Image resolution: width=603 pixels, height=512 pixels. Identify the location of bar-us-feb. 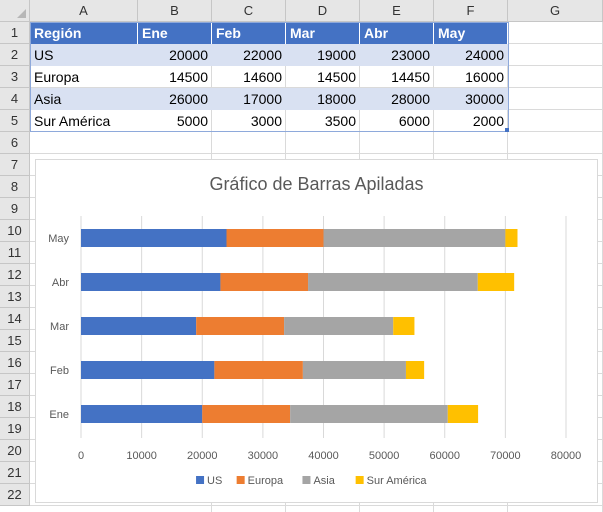
(148, 370).